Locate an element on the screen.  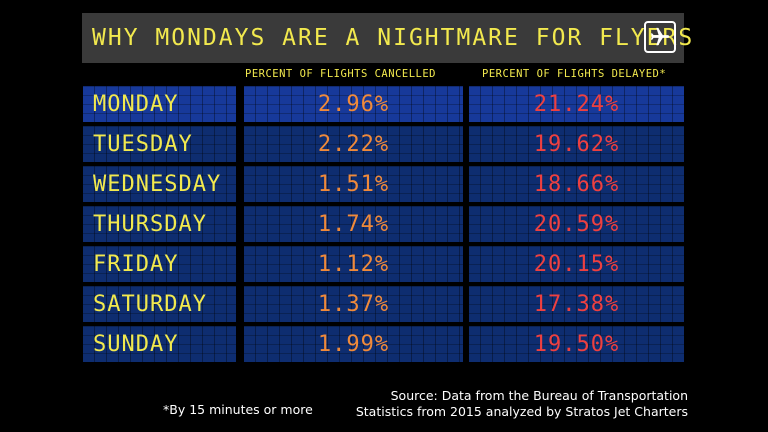
table-row: Friday 1.12% 20.15% is located at coordinates (383, 264).